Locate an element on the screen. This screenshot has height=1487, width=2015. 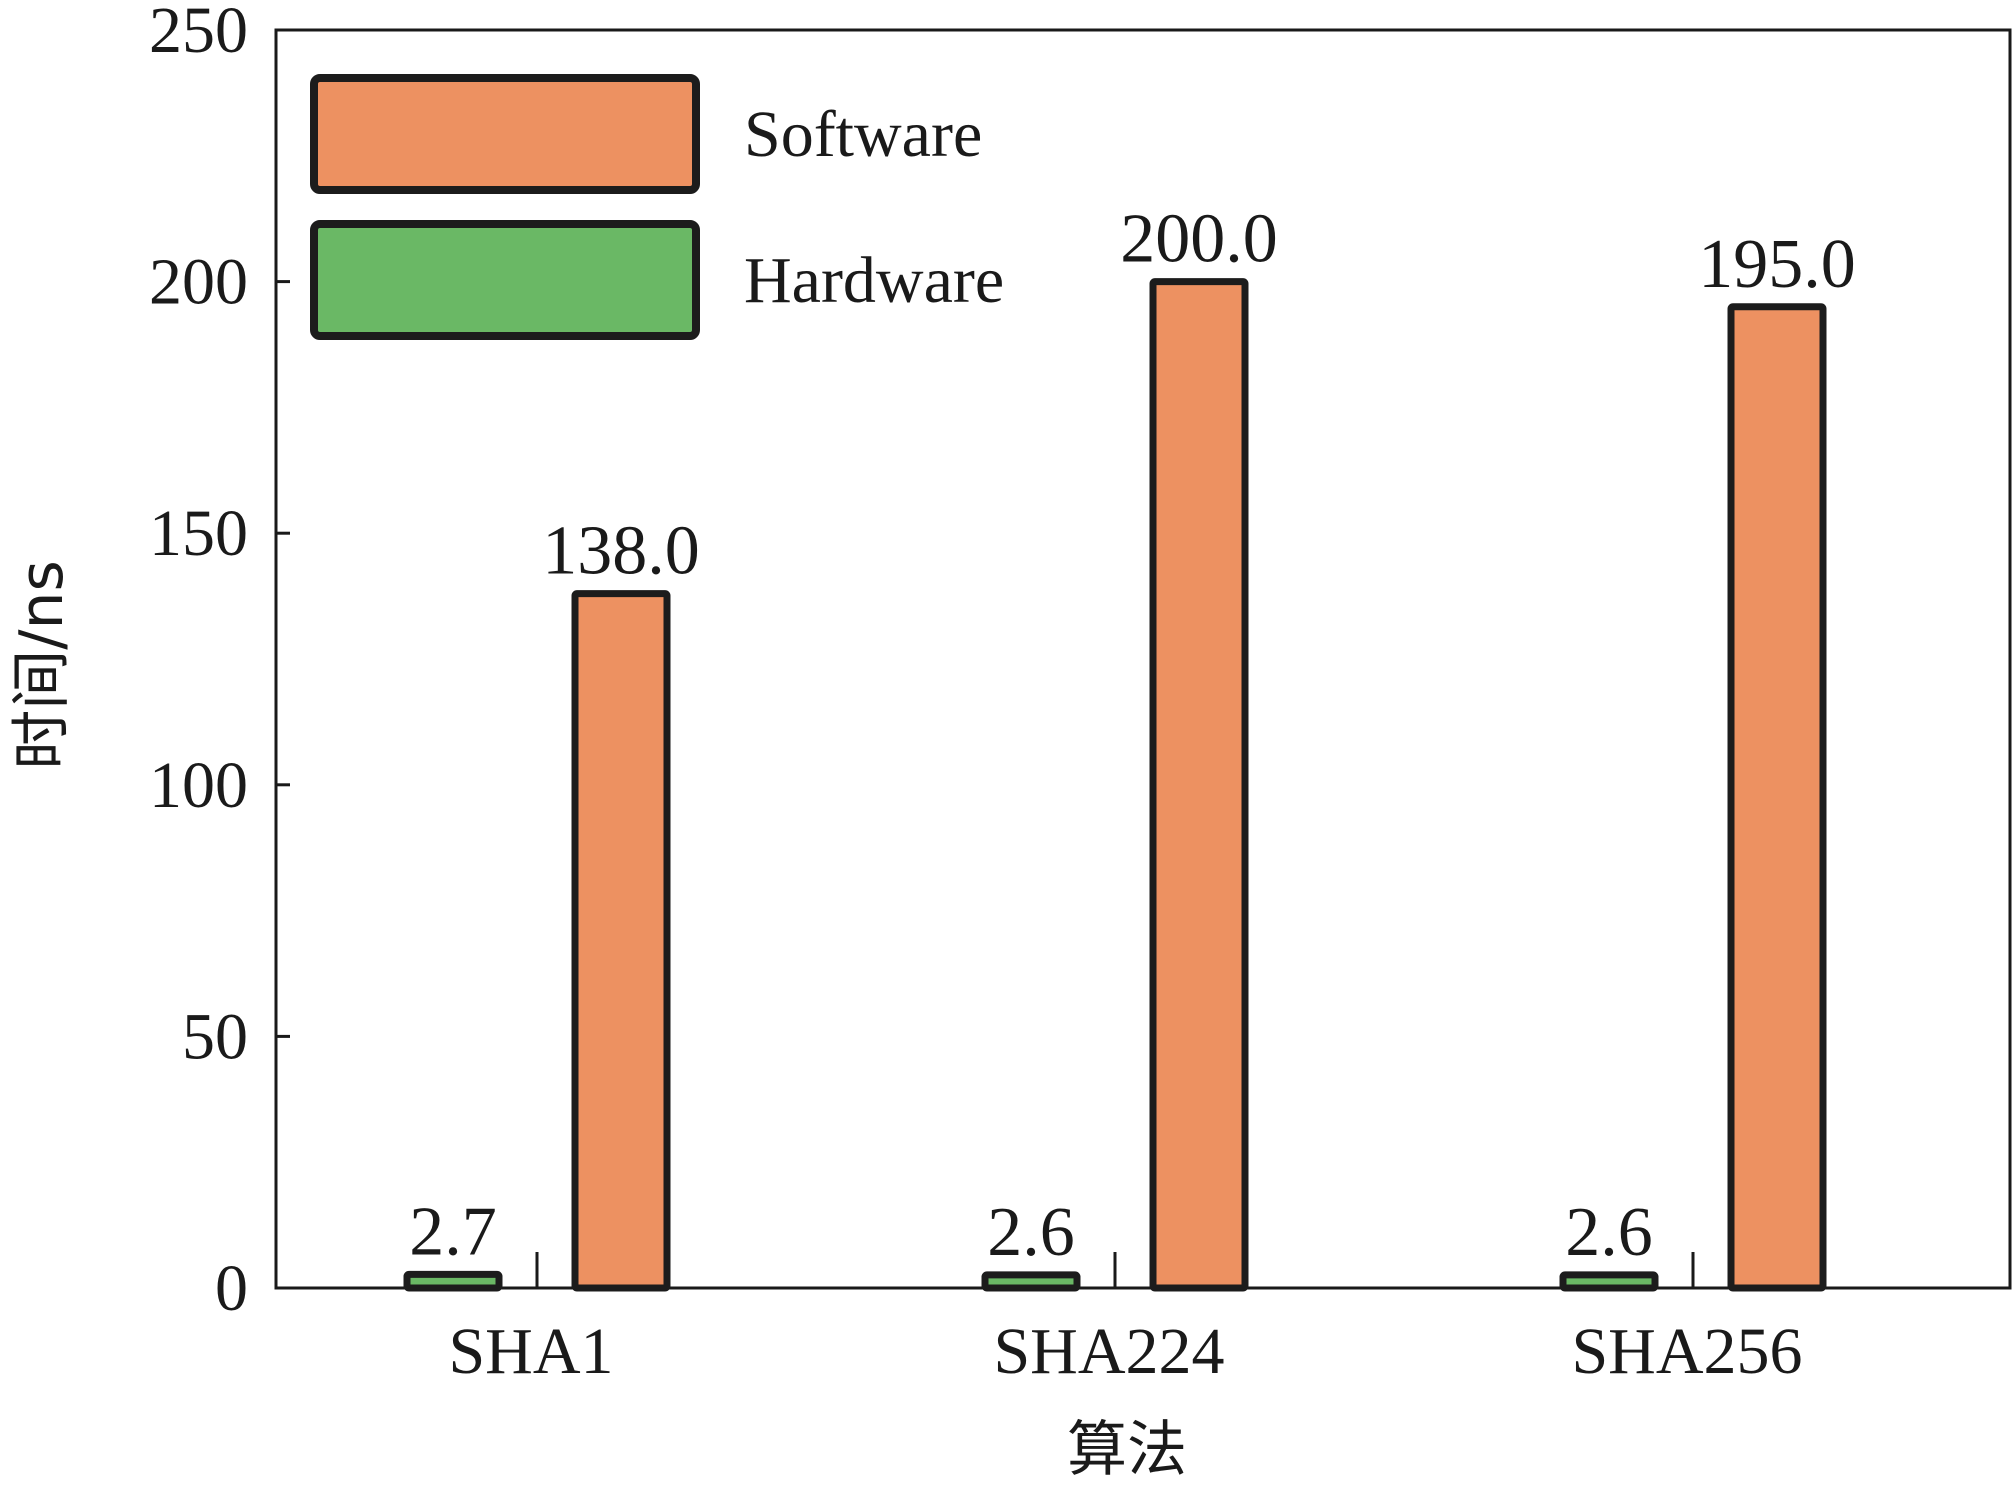
y-tick-label: 250 is located at coordinates (198, 33).